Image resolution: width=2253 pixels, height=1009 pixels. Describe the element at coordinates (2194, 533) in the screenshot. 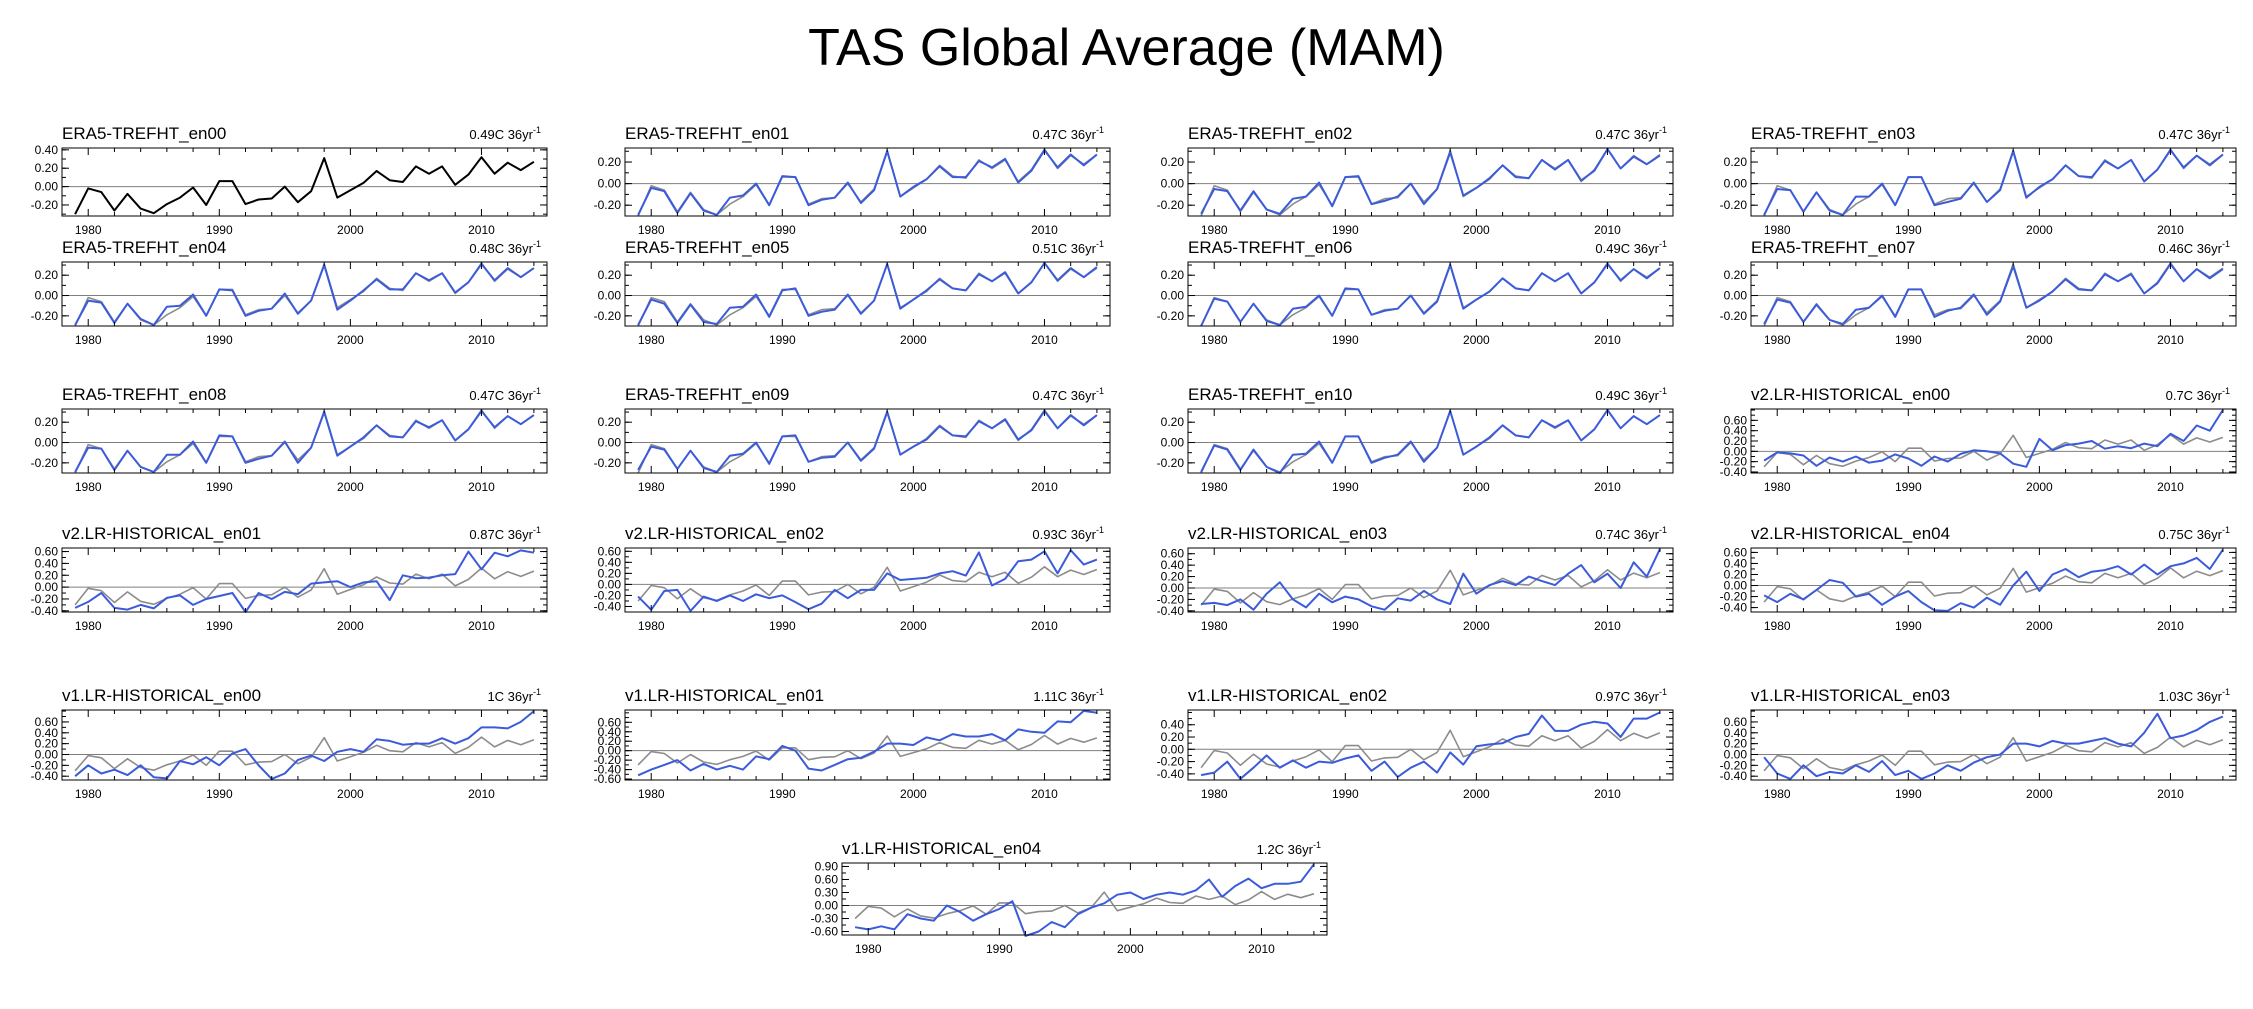

I see `trend-label: 0.75C 36yr-1` at that location.